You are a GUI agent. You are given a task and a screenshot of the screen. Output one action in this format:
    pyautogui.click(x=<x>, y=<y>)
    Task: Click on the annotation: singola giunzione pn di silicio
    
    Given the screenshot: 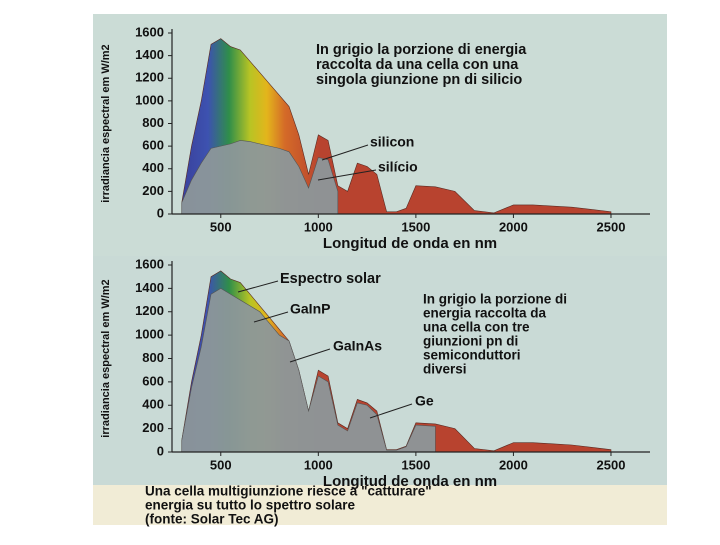 What is the action you would take?
    pyautogui.click(x=419, y=80)
    